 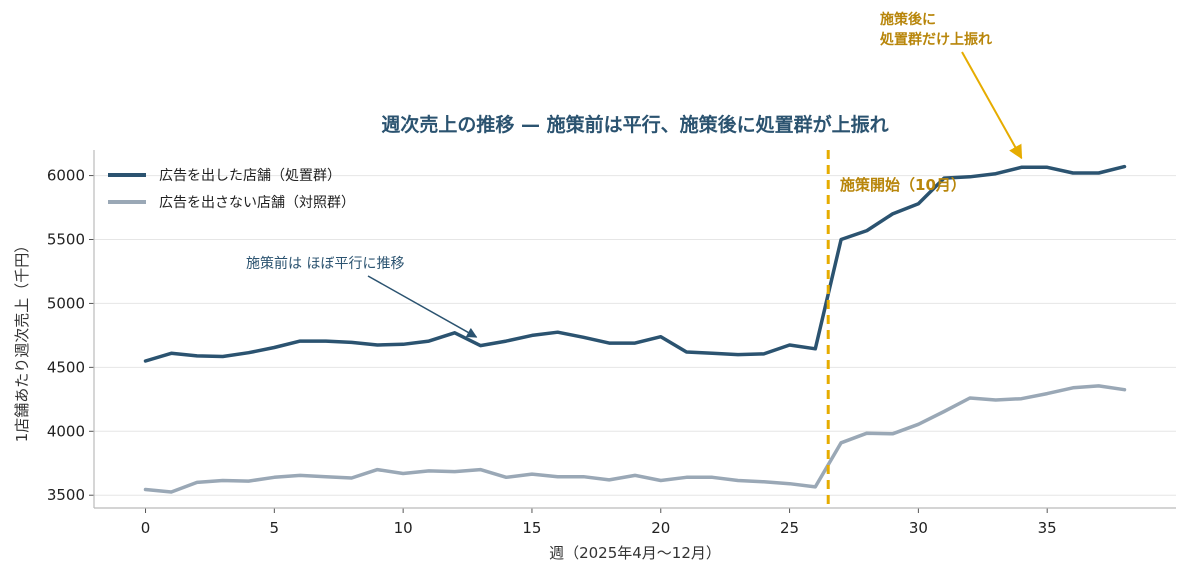 What do you see at coordinates (250, 176) in the screenshot?
I see `legend-label-treatment: 広告を出した店舗（処置群）` at bounding box center [250, 176].